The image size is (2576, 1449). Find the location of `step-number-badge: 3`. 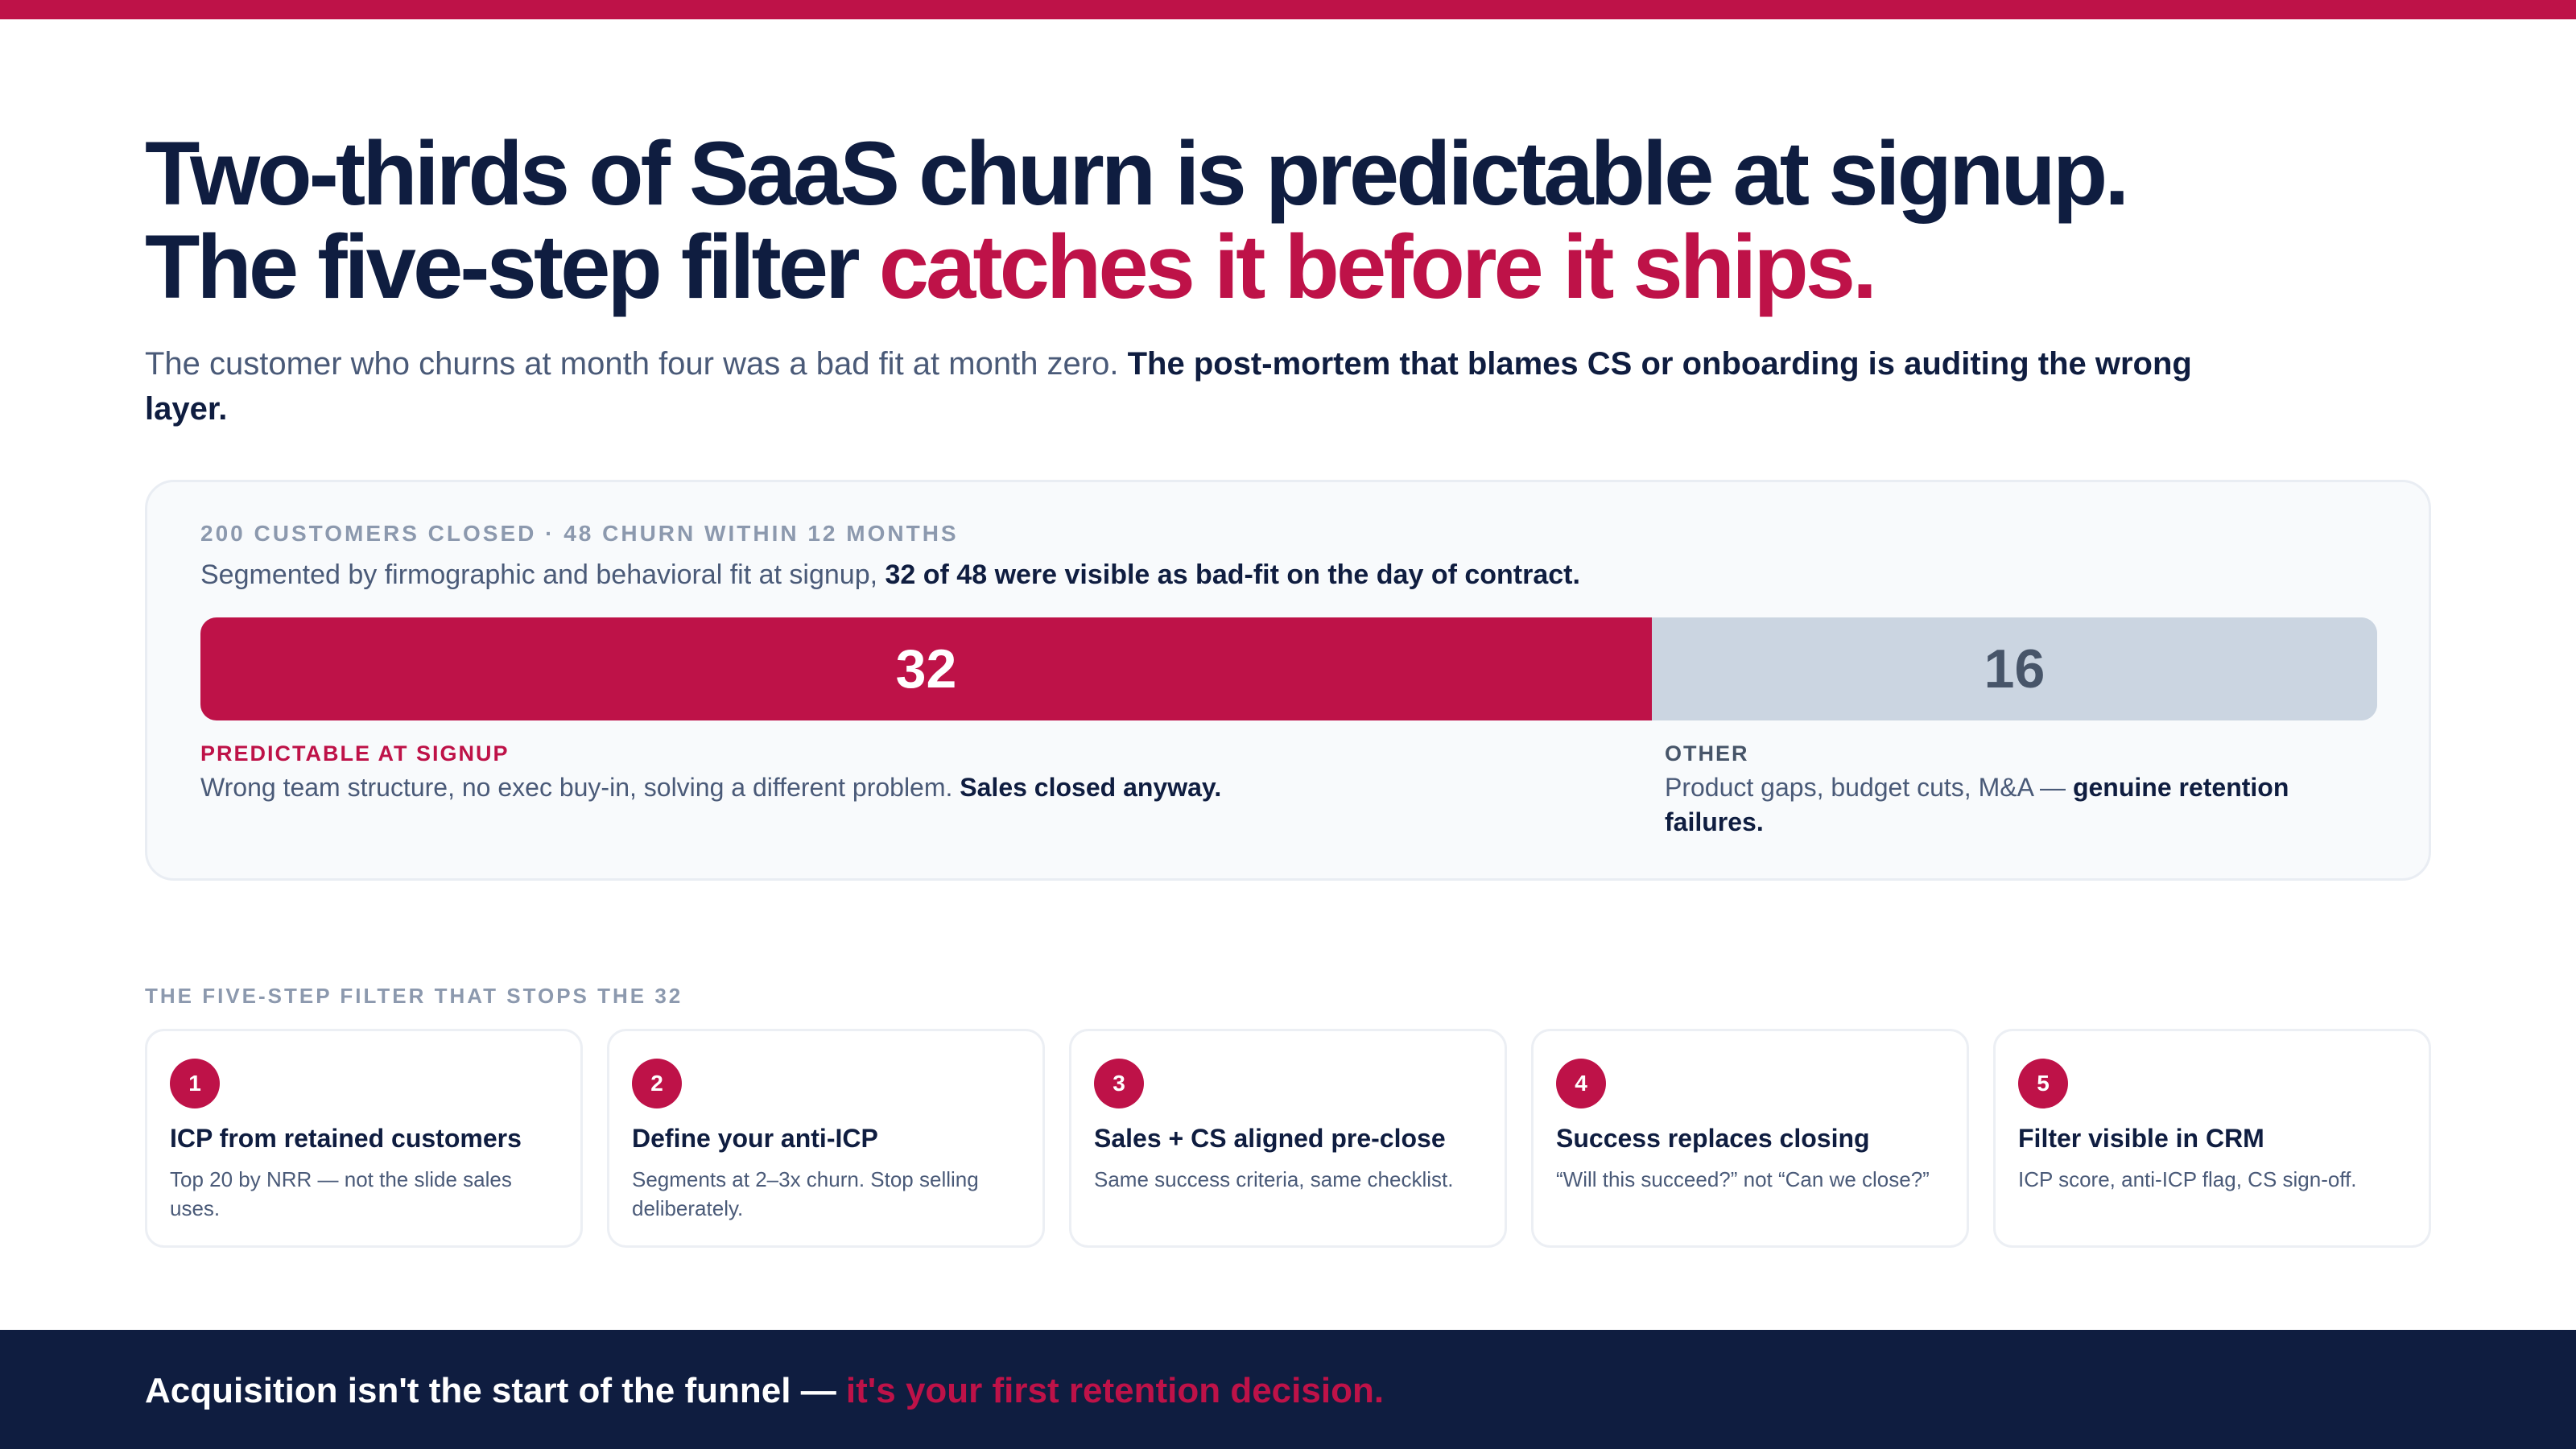

step-number-badge: 3 is located at coordinates (1119, 1083).